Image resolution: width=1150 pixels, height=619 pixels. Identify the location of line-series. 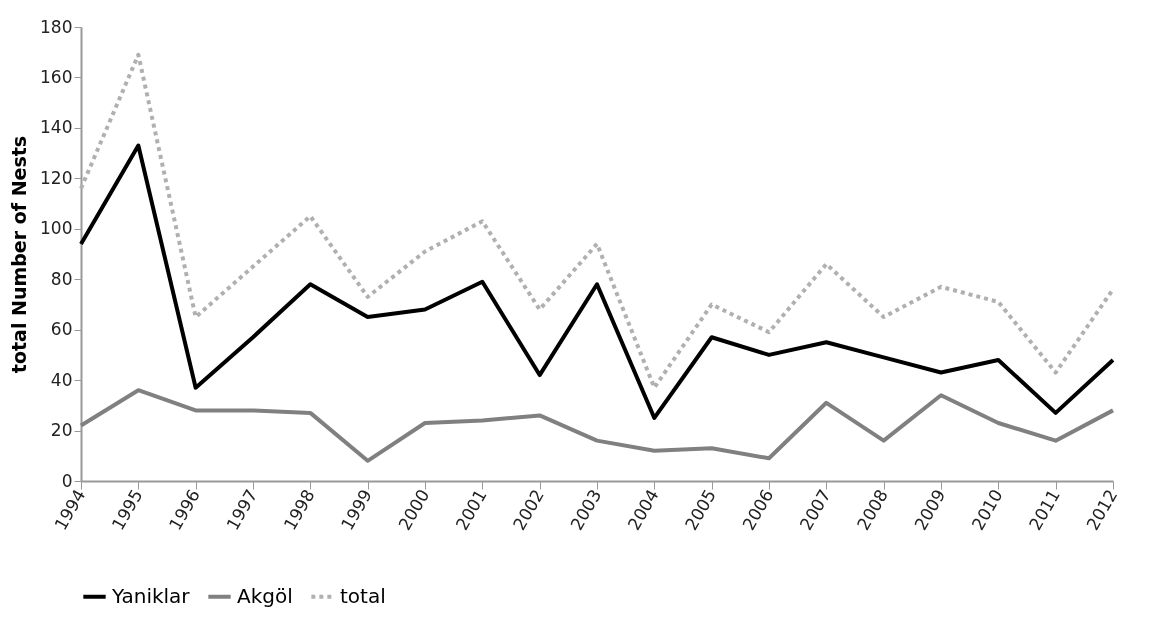
(597, 425).